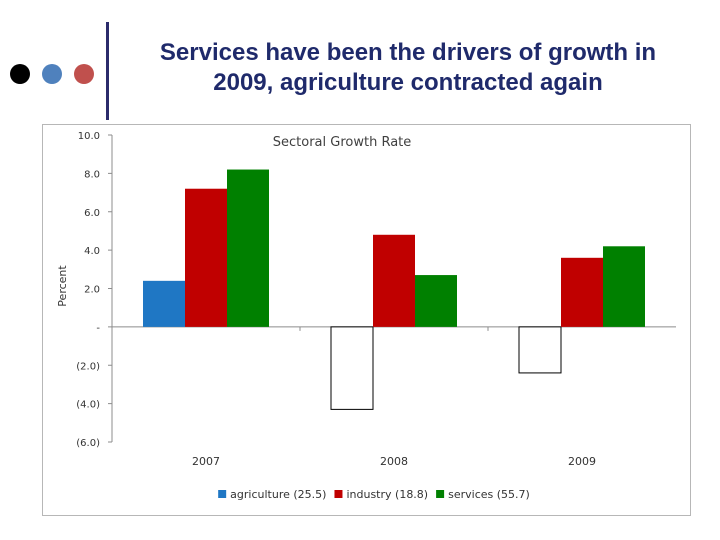  What do you see at coordinates (408, 82) in the screenshot?
I see `slide-title-line-2: 2009, agriculture contracted again` at bounding box center [408, 82].